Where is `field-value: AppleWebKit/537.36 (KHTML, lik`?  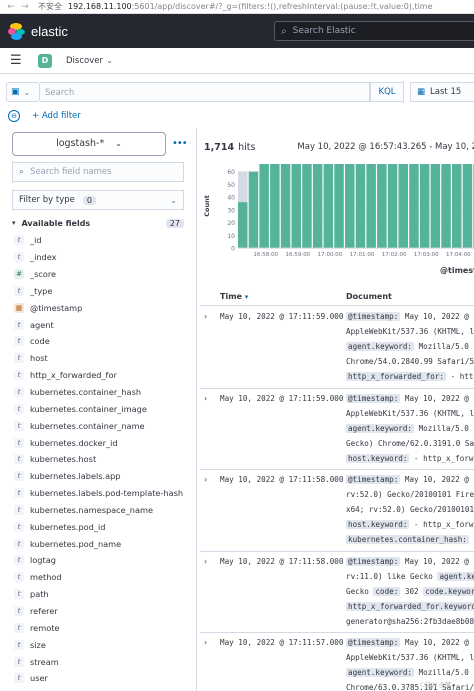
field-value: AppleWebKit/537.36 (KHTML, lik is located at coordinates (410, 331).